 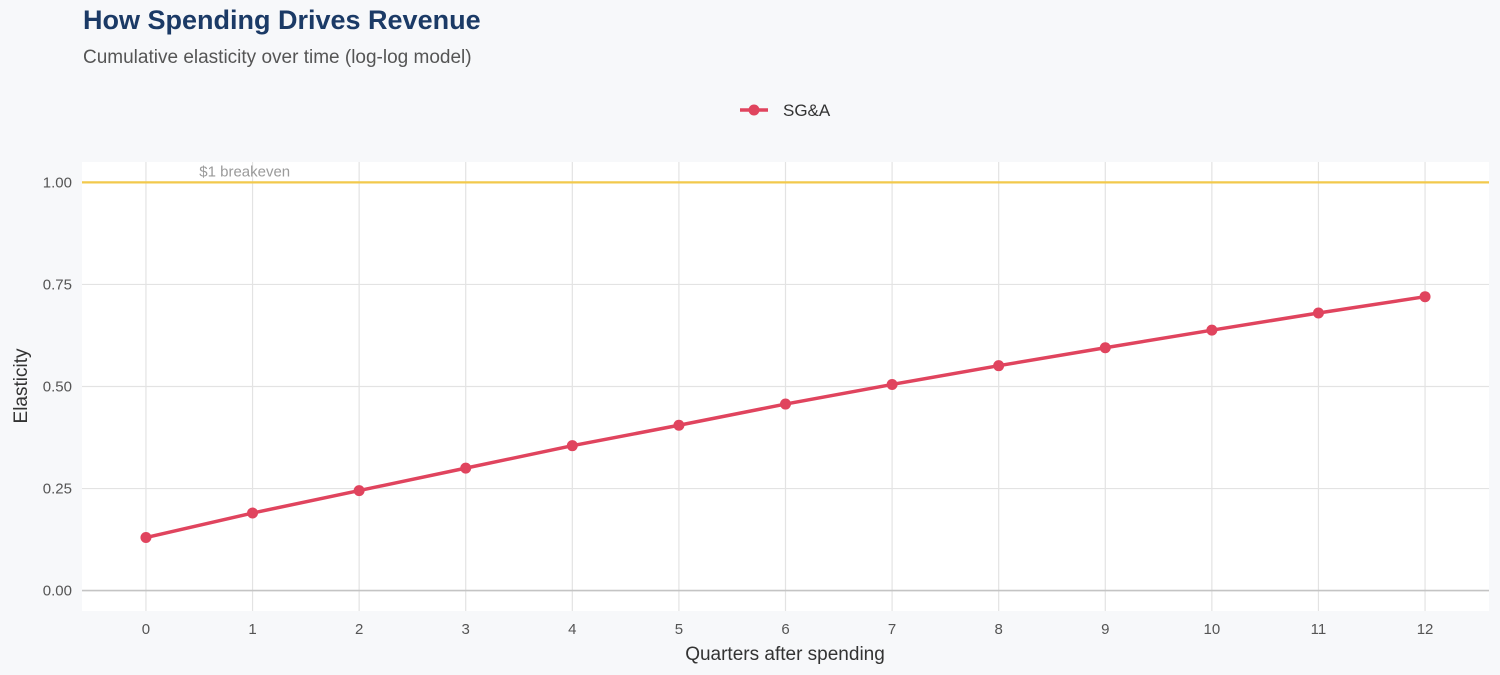 I want to click on x-axis-title: Quarters after spending, so click(x=785, y=654).